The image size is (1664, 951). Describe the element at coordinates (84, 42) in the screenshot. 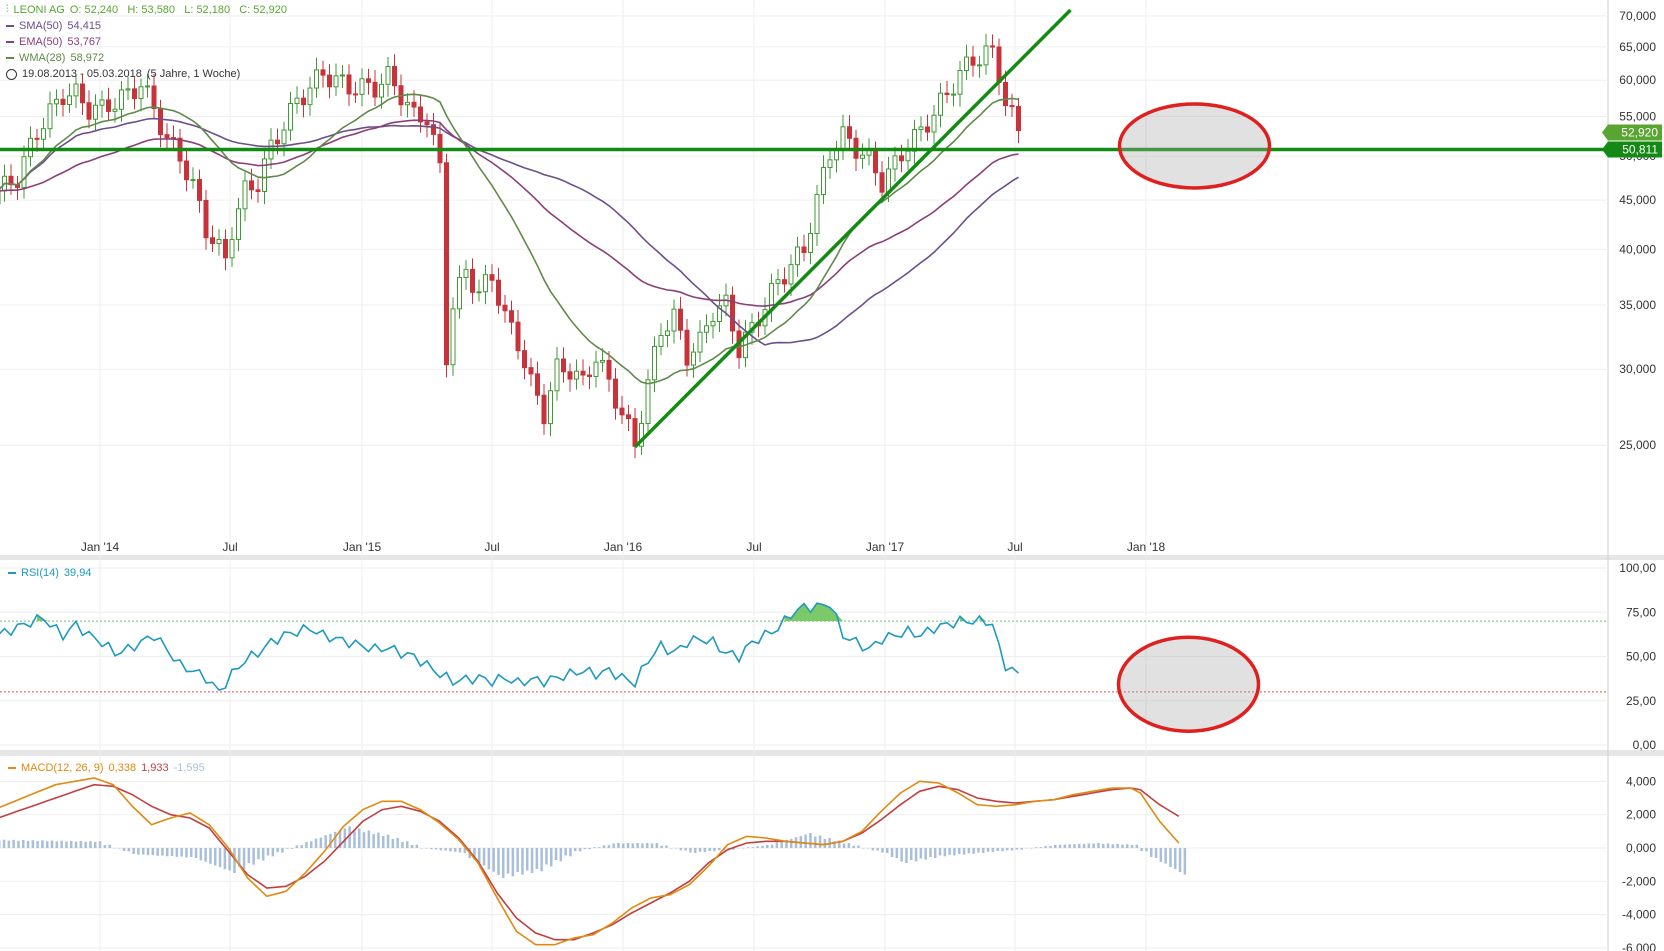

I see `ema-value: 53,767` at that location.